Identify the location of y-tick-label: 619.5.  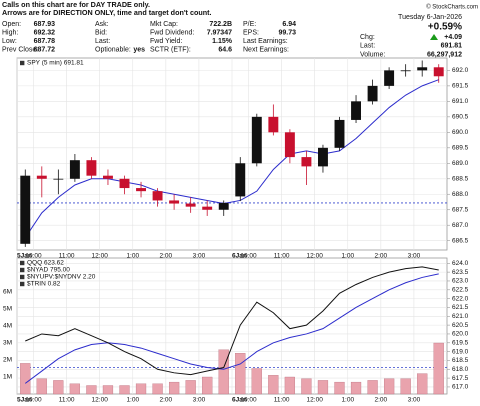
(460, 342).